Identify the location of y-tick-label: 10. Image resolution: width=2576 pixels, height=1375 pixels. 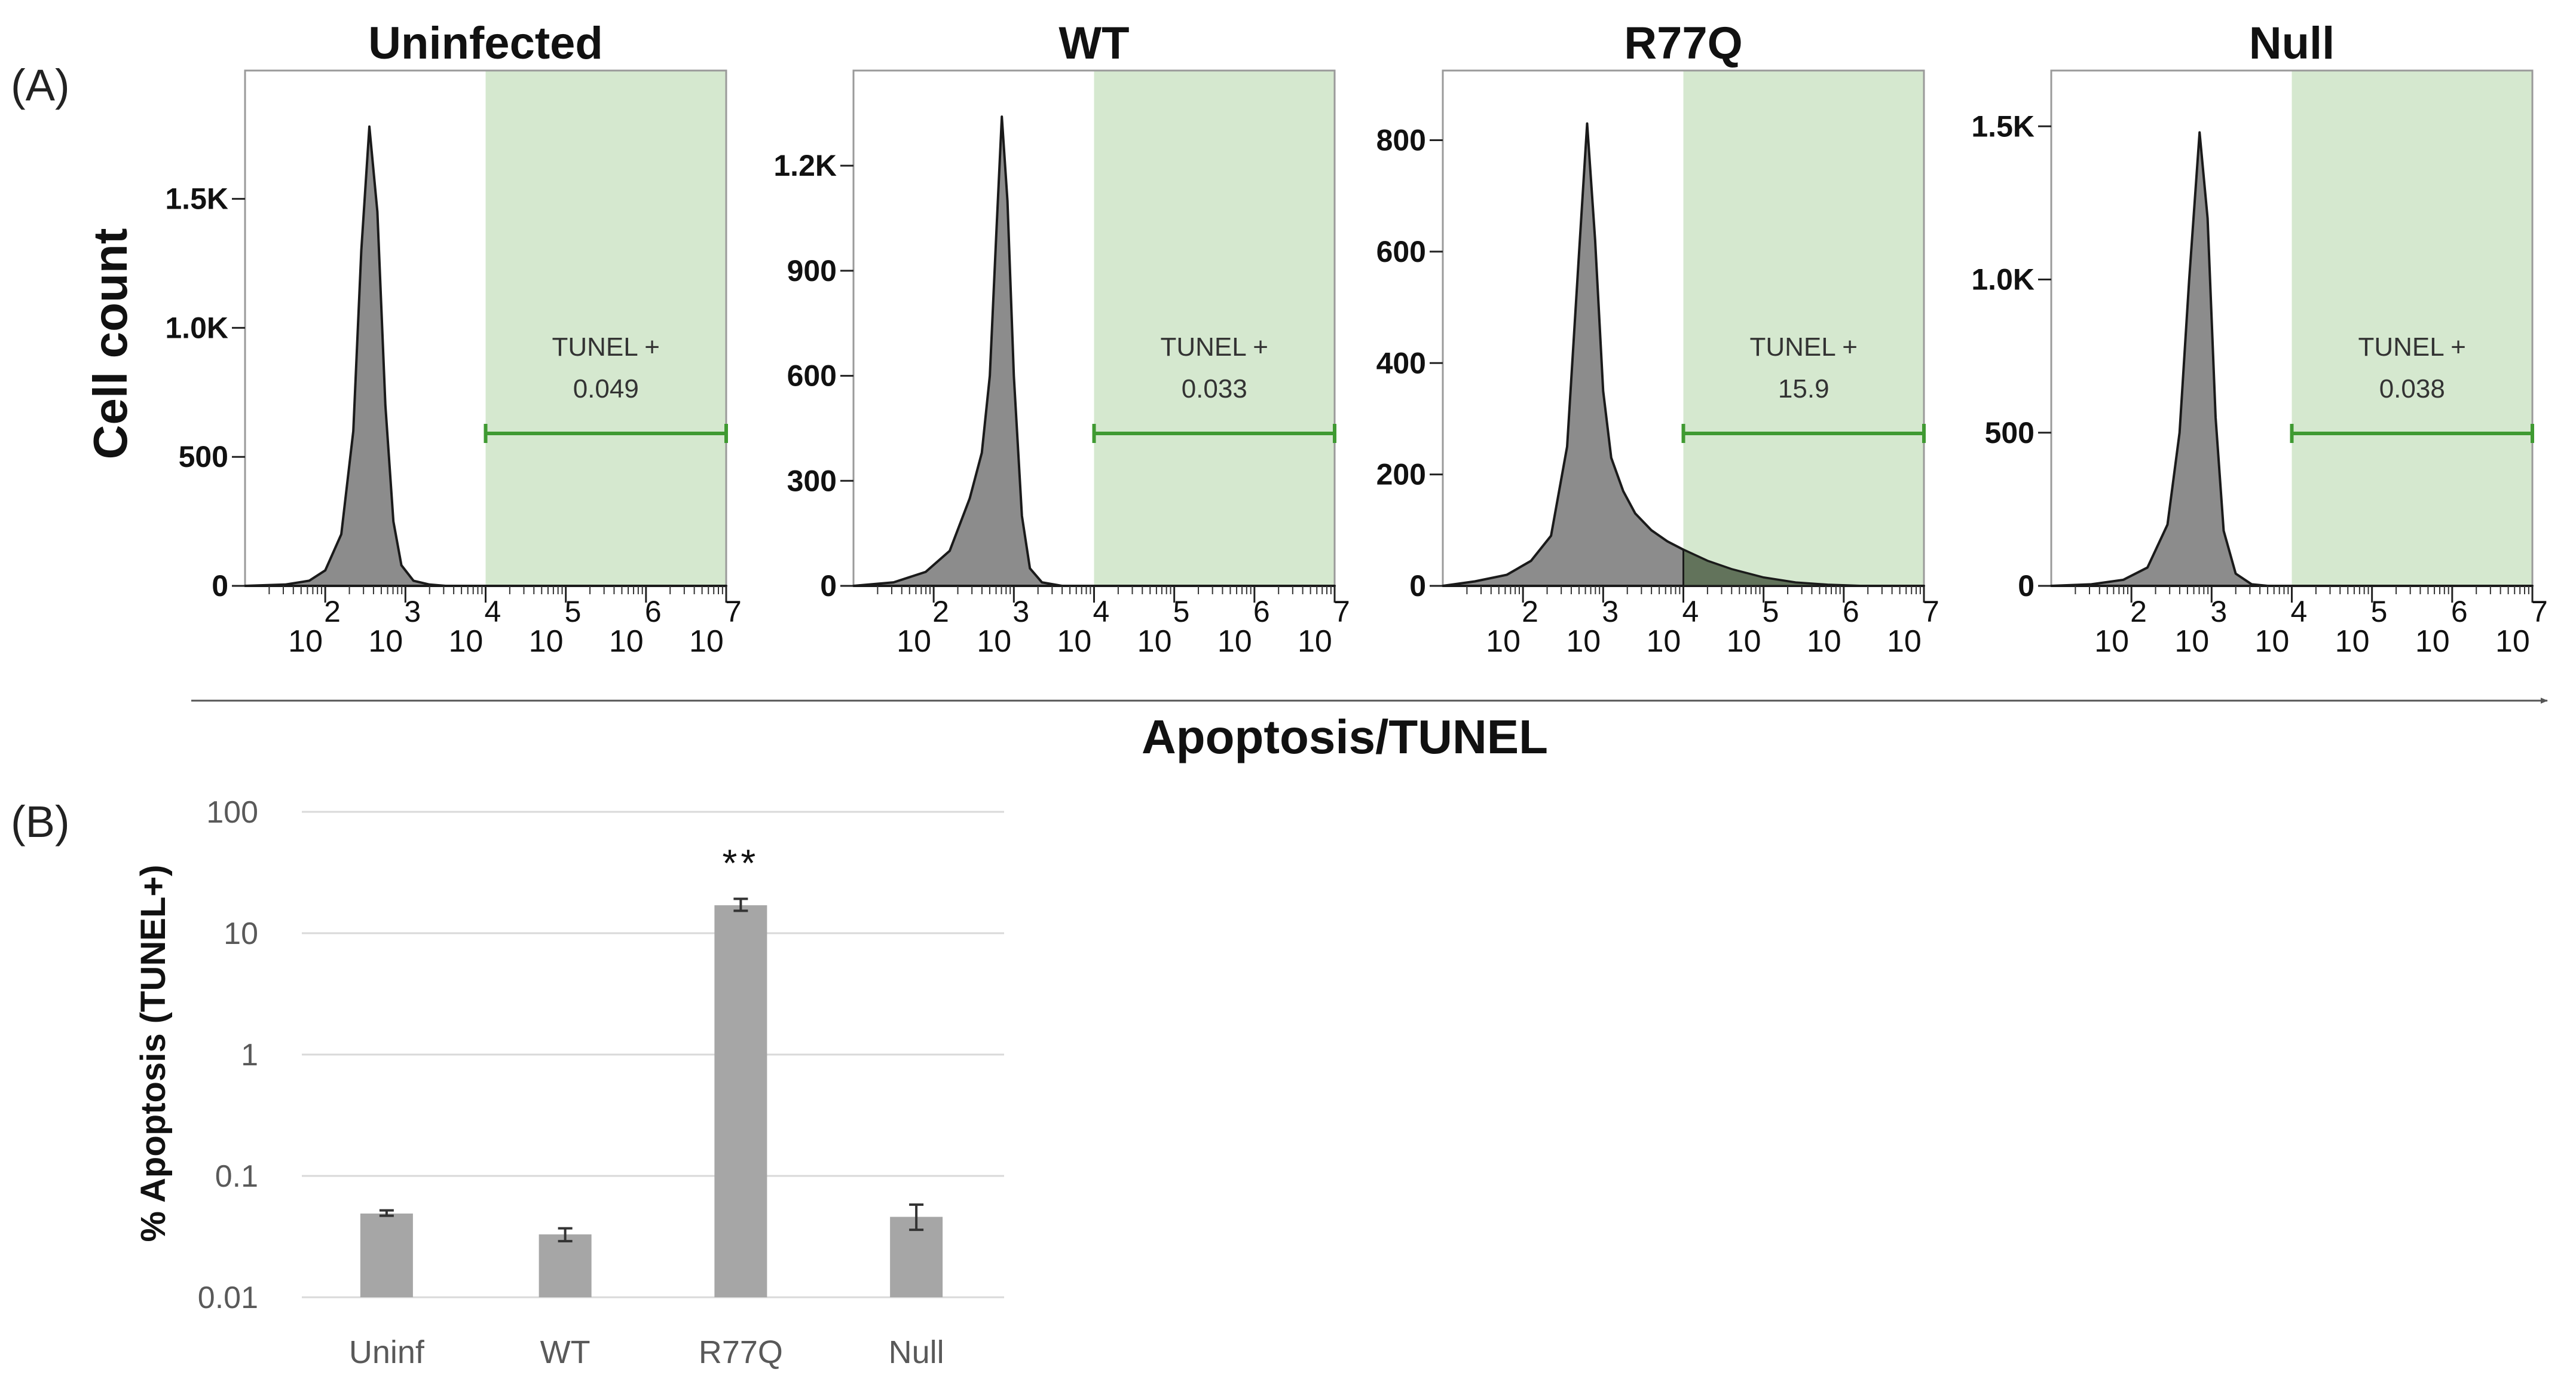
(241, 933).